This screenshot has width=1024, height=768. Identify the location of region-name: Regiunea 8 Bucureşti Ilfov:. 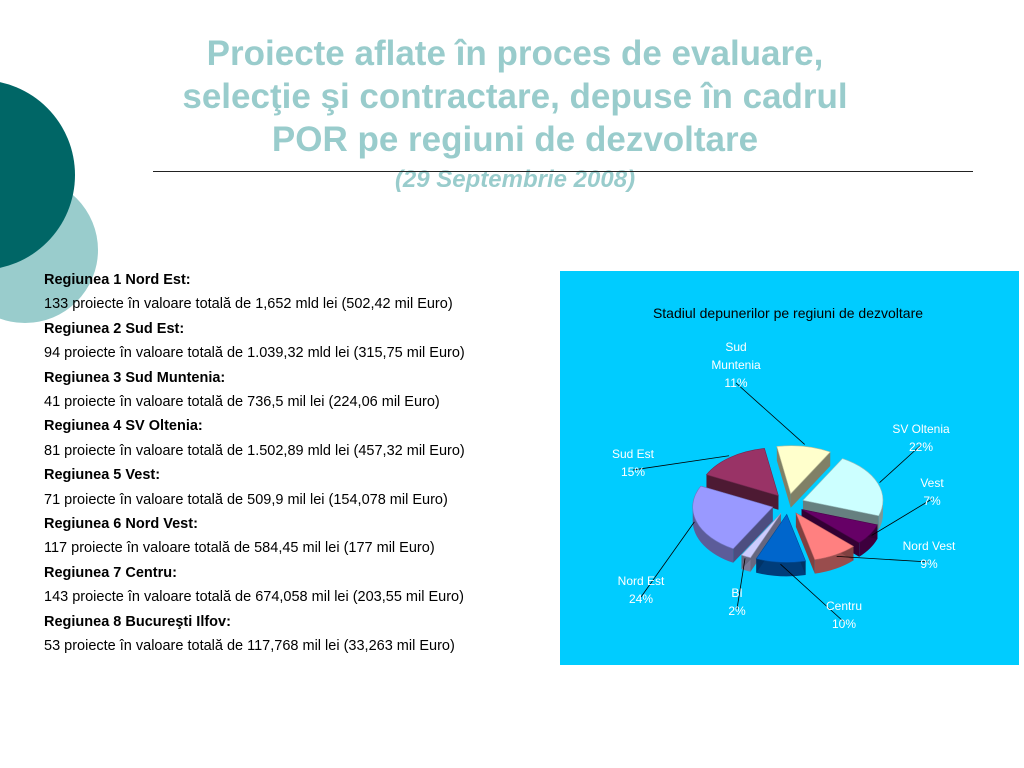
(137, 621).